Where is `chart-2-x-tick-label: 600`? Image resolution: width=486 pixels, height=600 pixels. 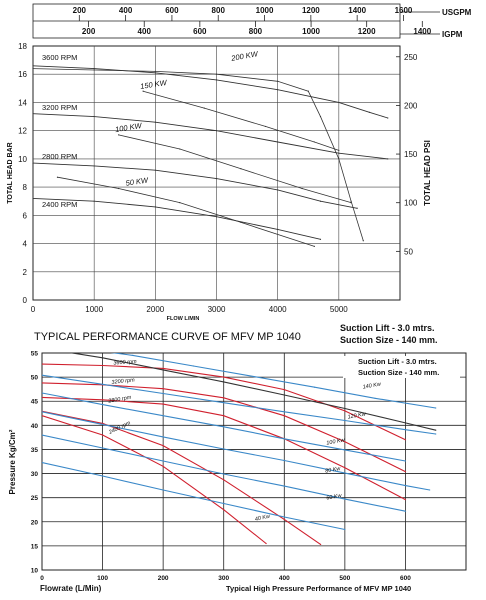
chart-2-x-tick-label: 600 is located at coordinates (405, 578).